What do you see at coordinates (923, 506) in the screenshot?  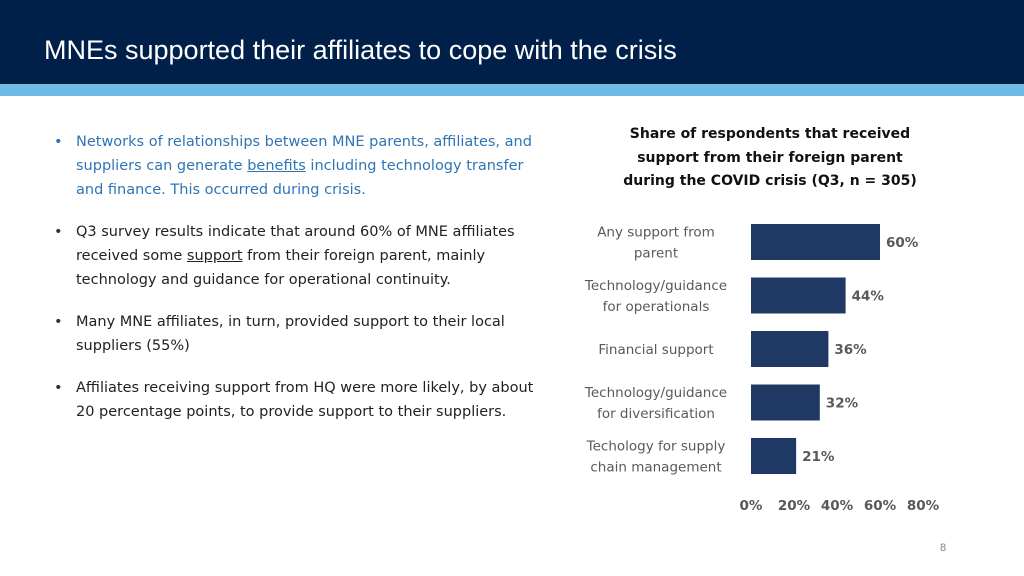 I see `x-tick-label: 80%` at bounding box center [923, 506].